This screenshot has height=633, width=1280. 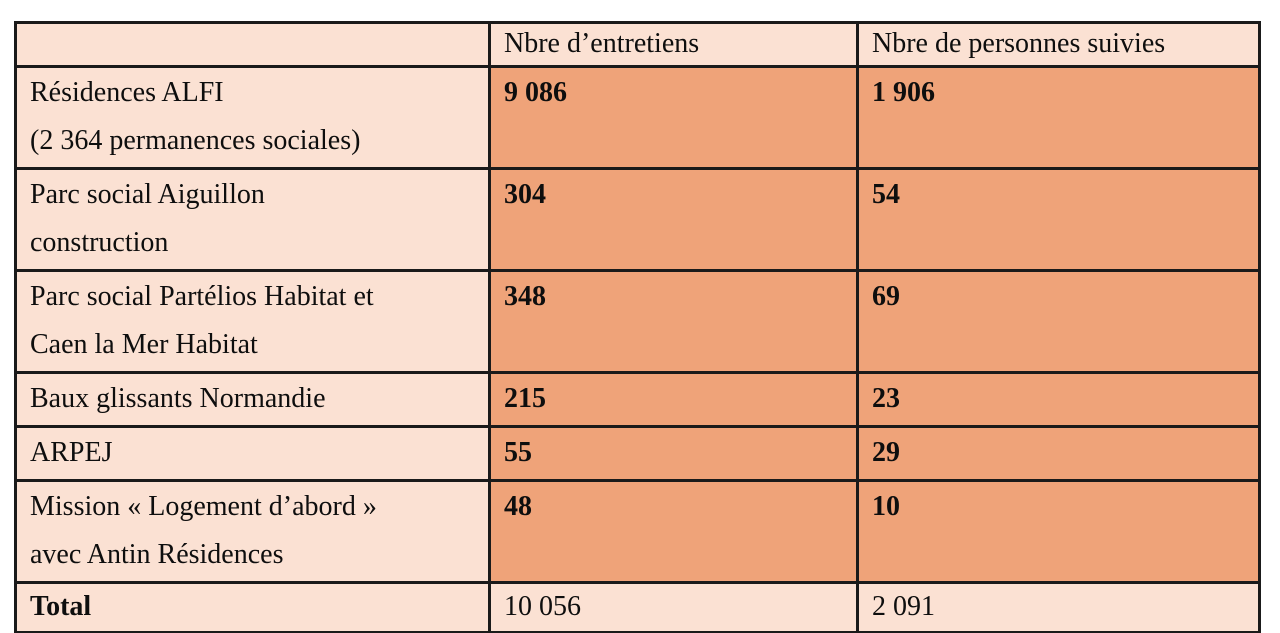 What do you see at coordinates (673, 117) in the screenshot?
I see `entretiens-cell: 9 086` at bounding box center [673, 117].